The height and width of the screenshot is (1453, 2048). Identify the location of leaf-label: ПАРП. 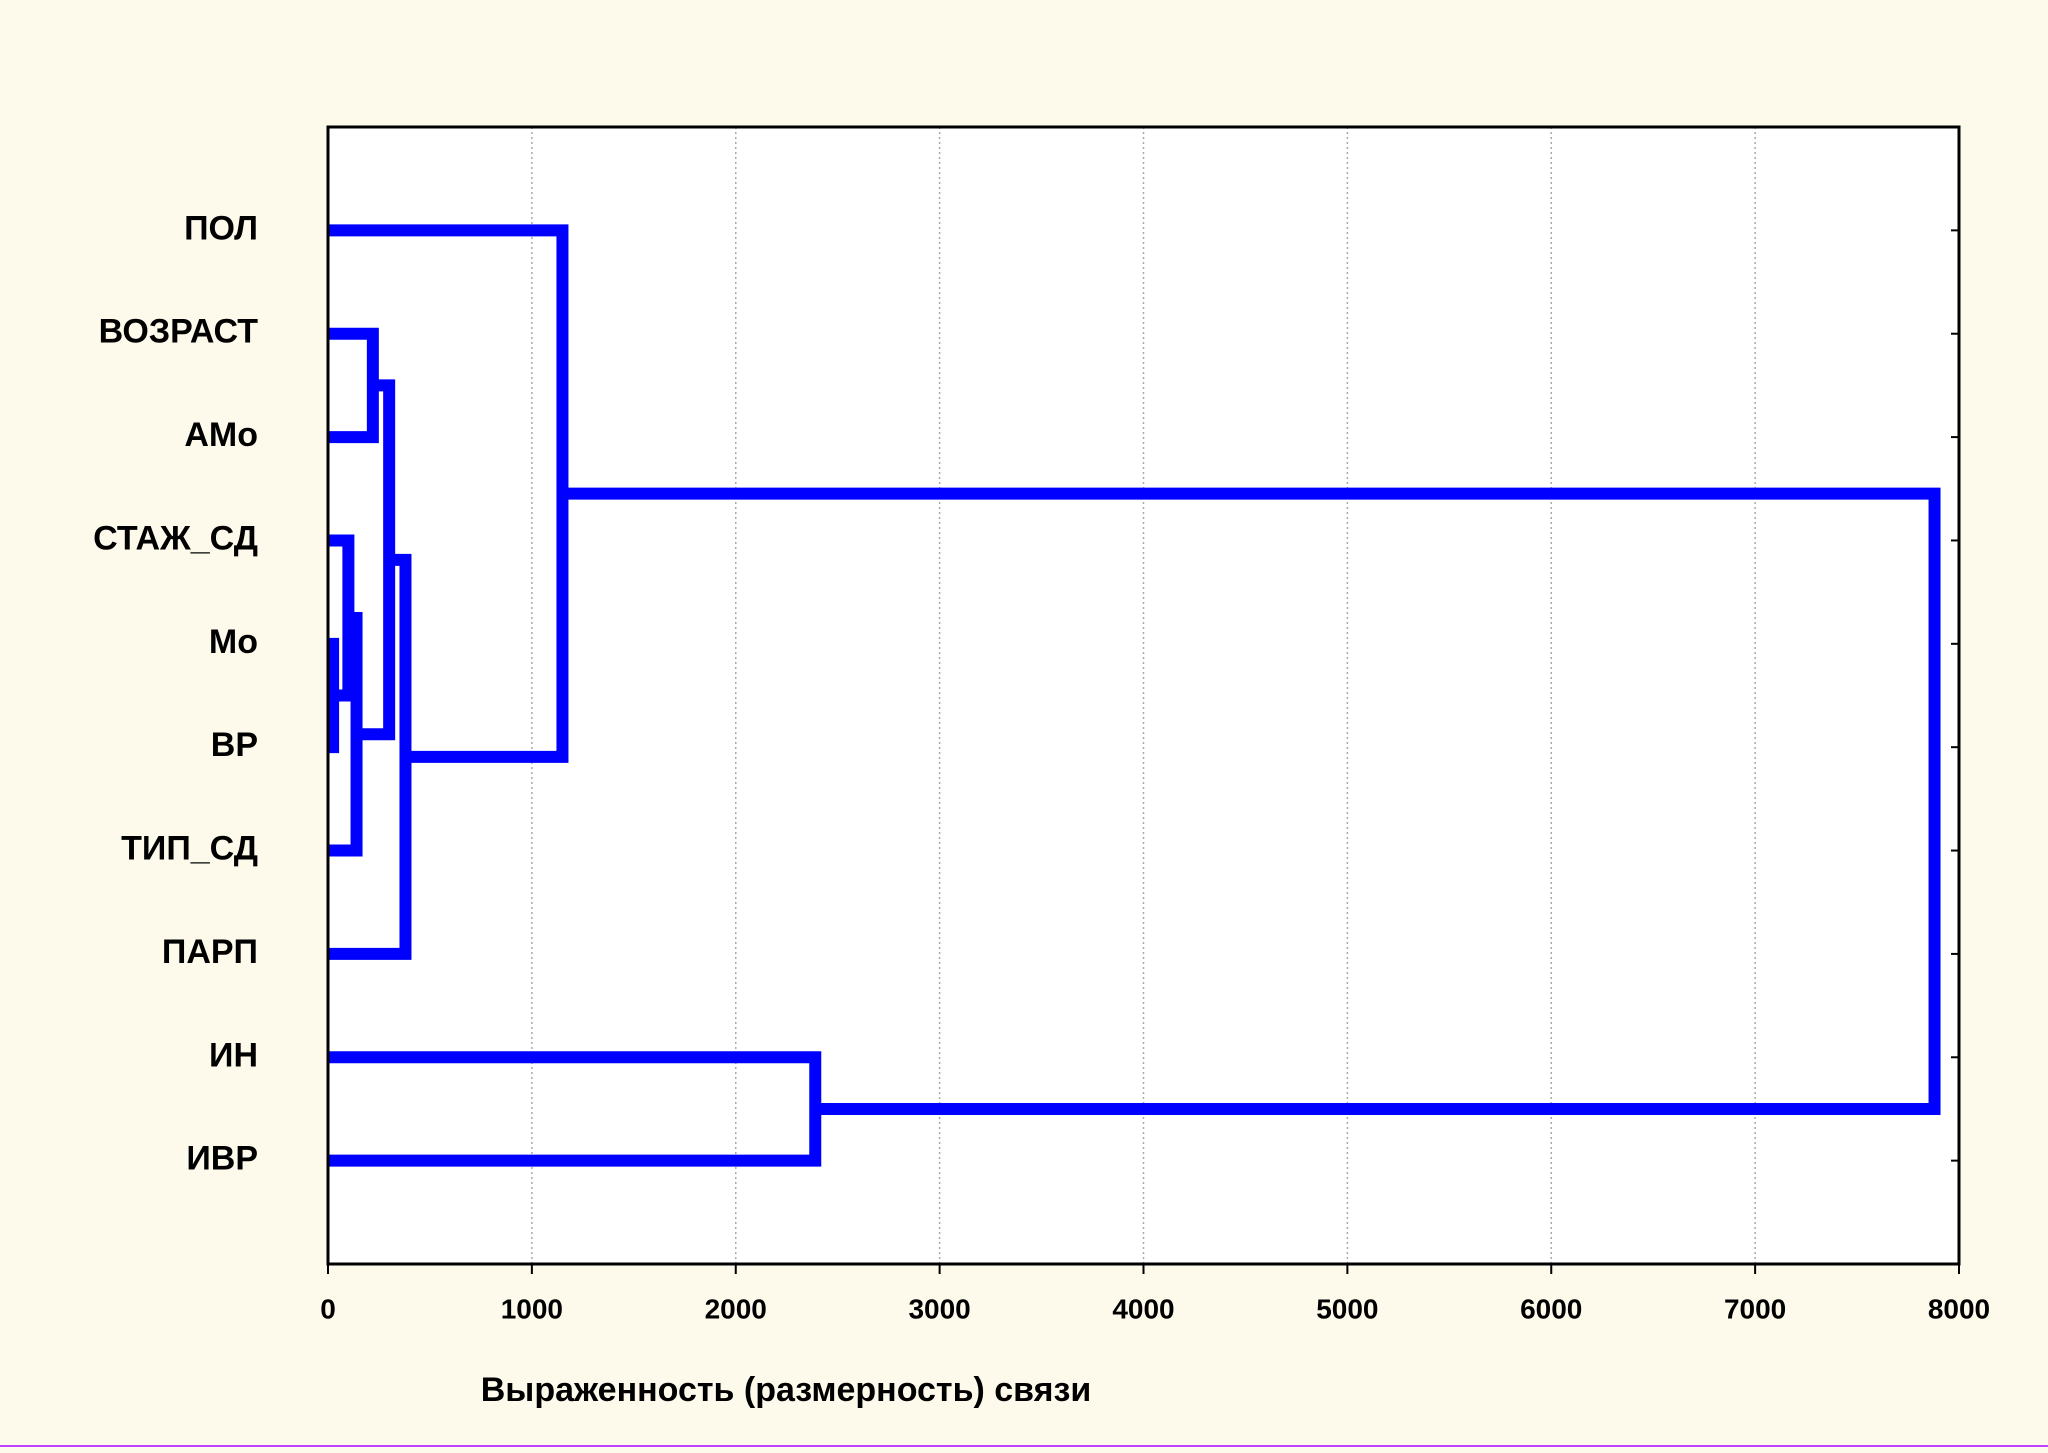
(210, 952).